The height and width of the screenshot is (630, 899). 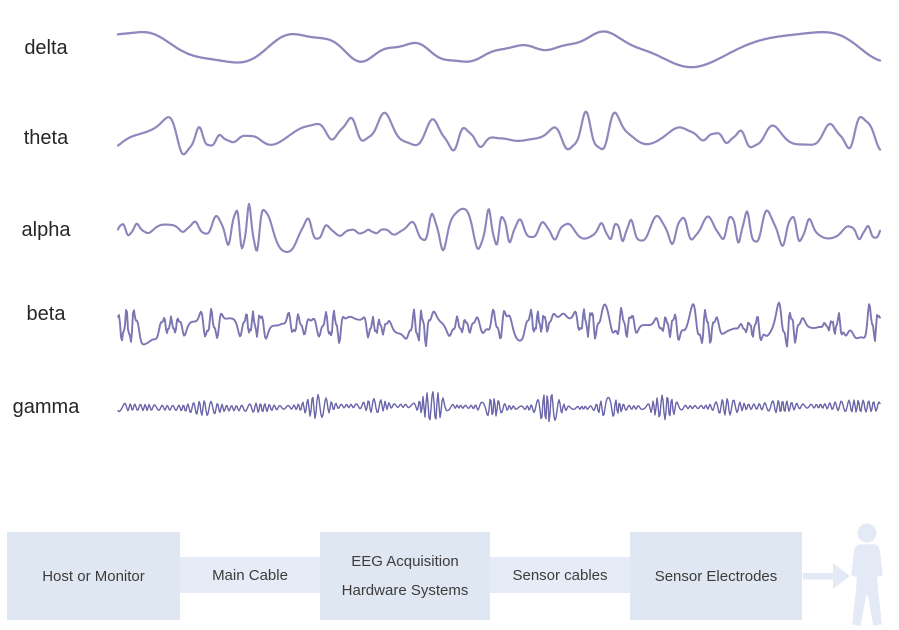 I want to click on flow-connector-label: Main Cable, so click(x=250, y=575).